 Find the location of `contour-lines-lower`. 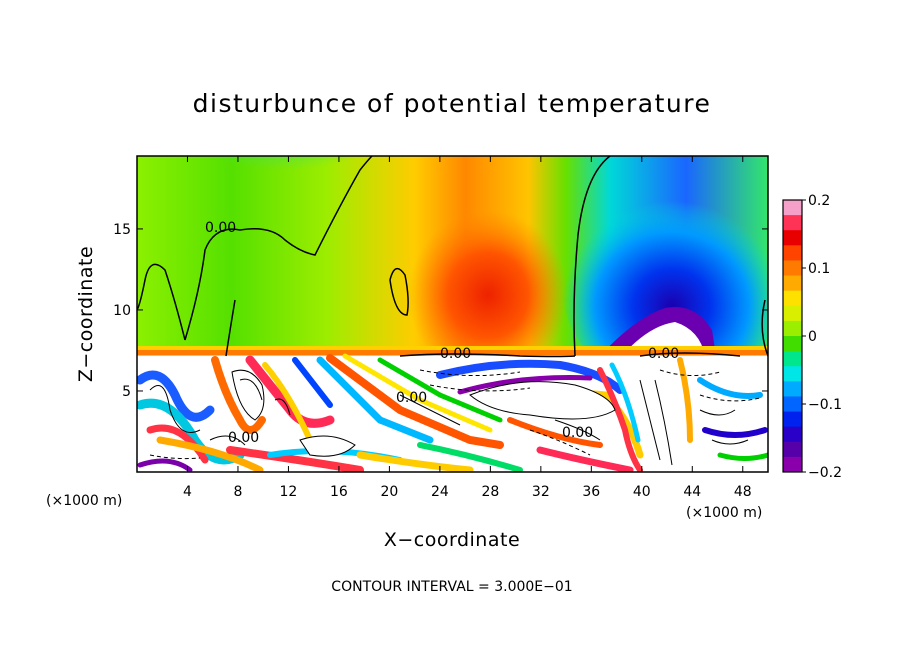

contour-lines-lower is located at coordinates (449, 422).